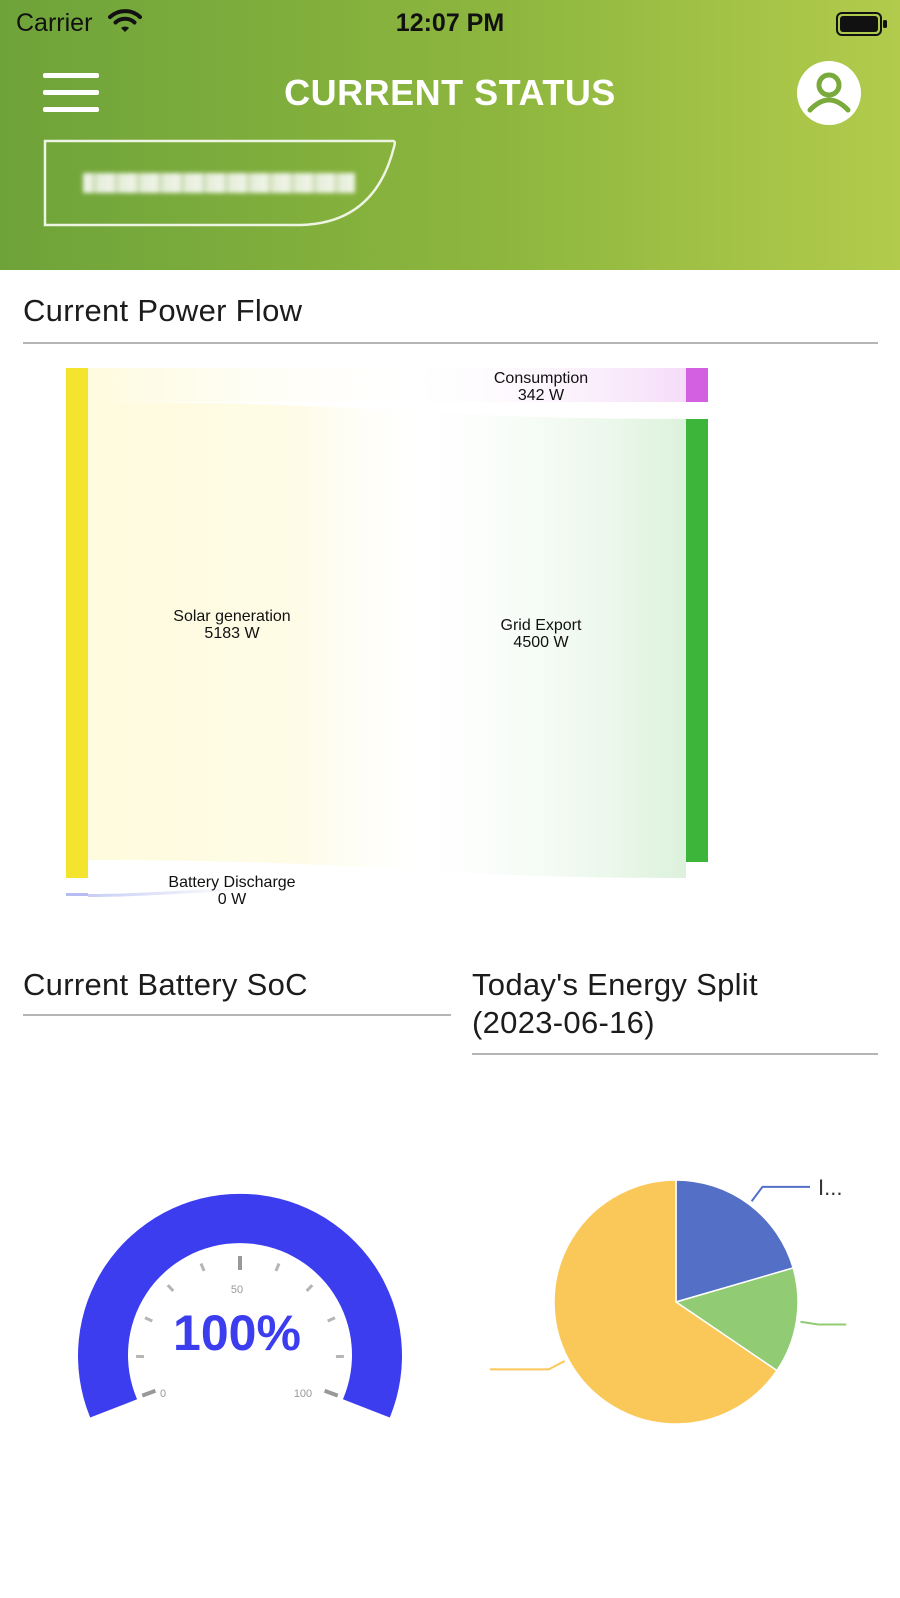  Describe the element at coordinates (77, 623) in the screenshot. I see `solar-generation-node` at that location.